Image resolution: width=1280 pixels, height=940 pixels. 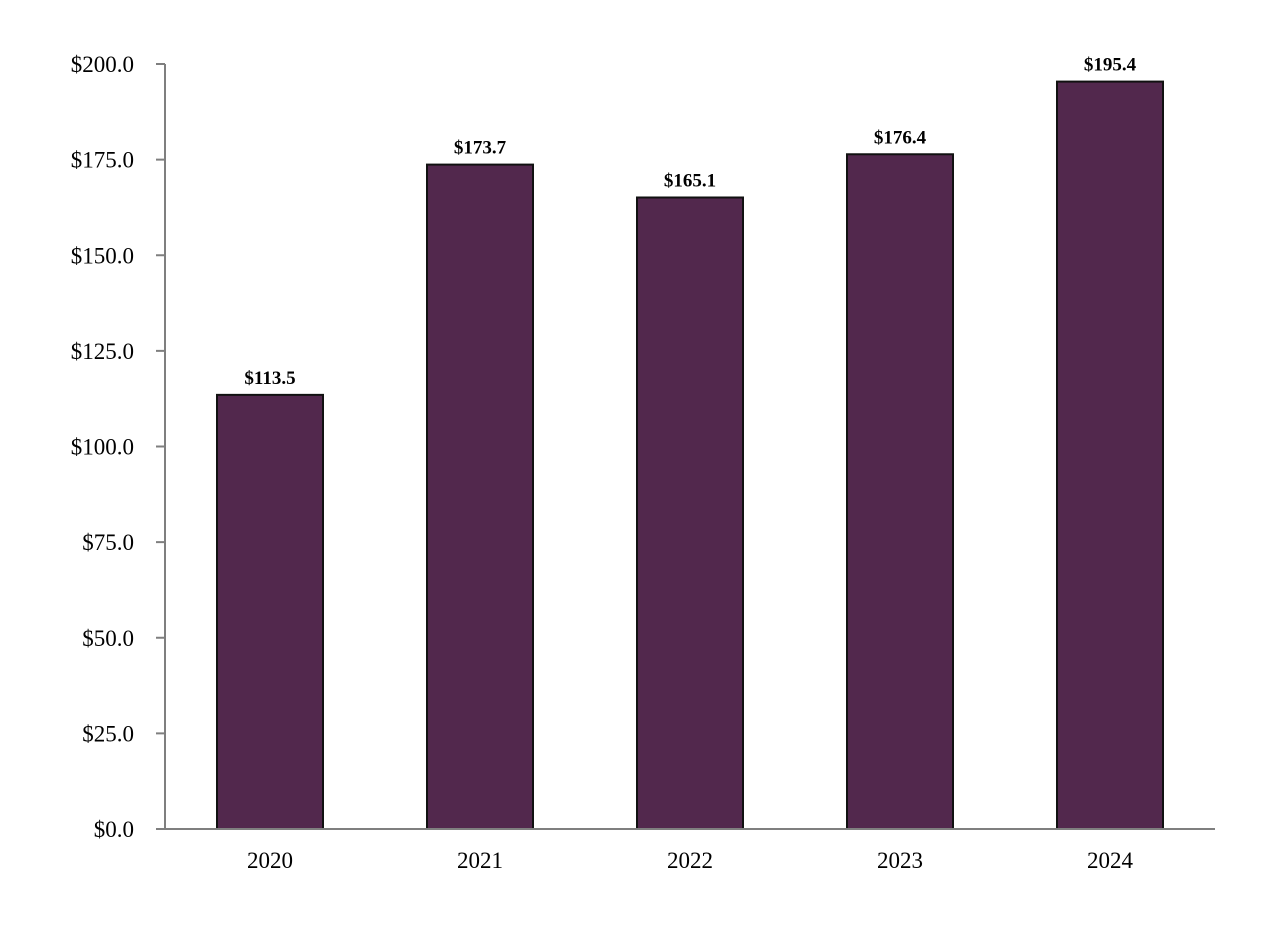 I want to click on x-tick-label-2024: 2024, so click(x=1110, y=860).